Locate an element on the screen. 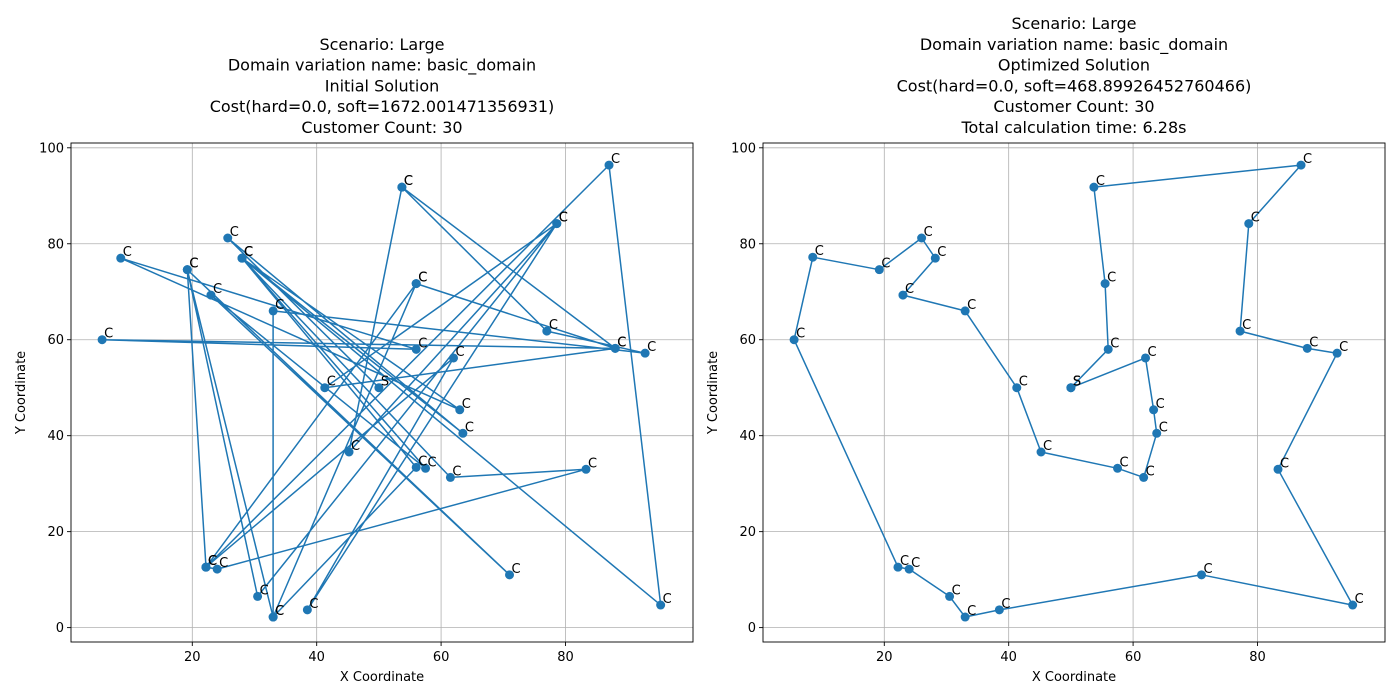  y-tick-label: 20 is located at coordinates (55, 532).